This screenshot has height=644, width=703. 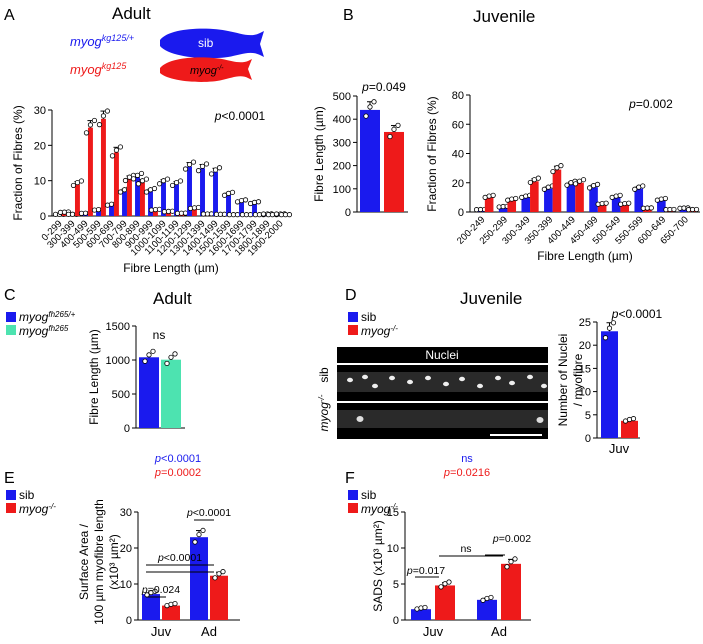 What do you see at coordinates (34, 509) in the screenshot?
I see `legend-E-mut-sym: myog` at bounding box center [34, 509].